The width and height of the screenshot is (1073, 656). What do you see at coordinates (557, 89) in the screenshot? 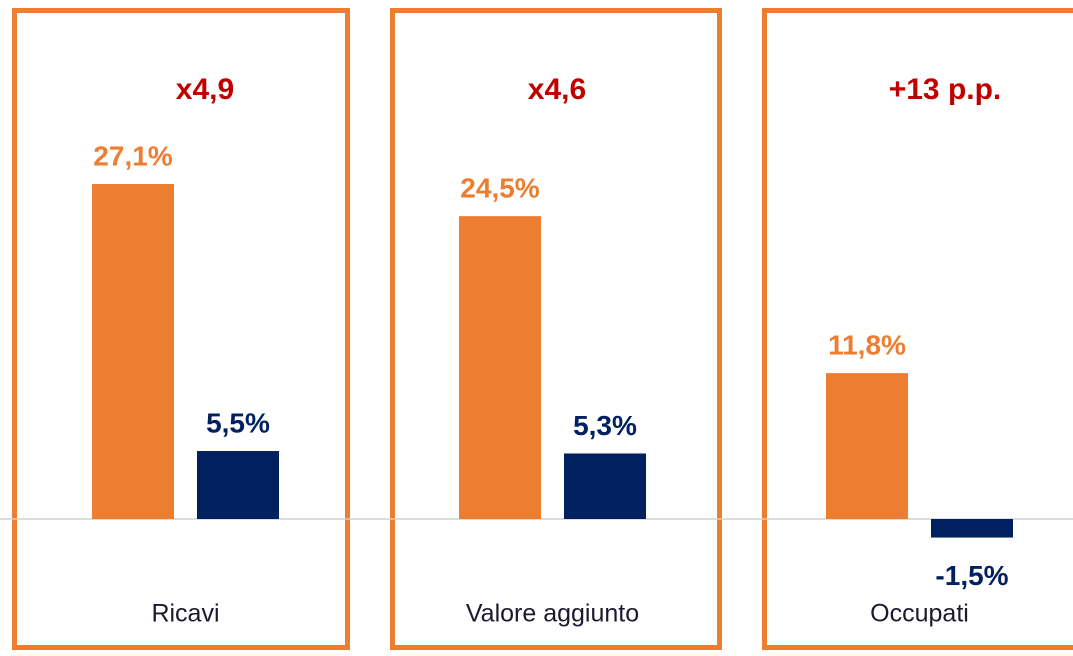
I see `annotation: x4,6` at bounding box center [557, 89].